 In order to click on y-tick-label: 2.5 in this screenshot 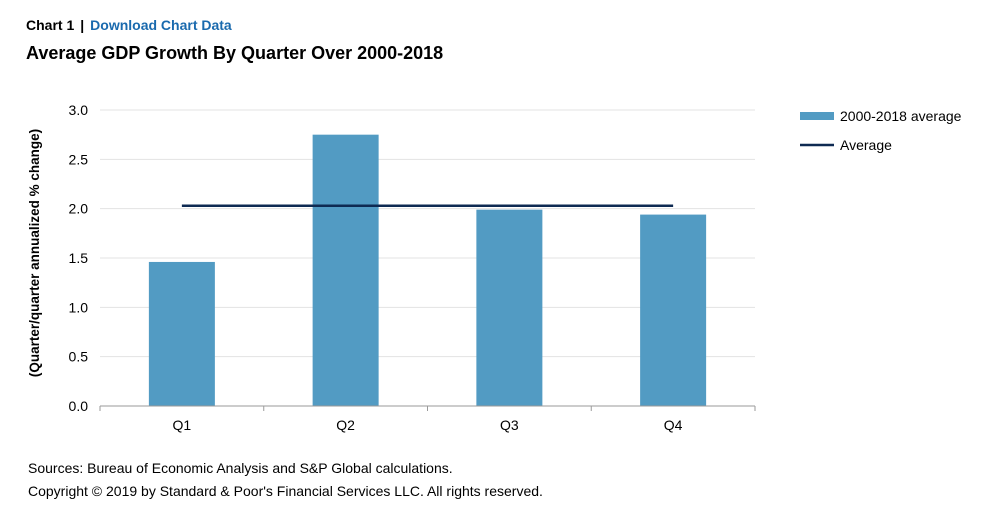, I will do `click(79, 159)`.